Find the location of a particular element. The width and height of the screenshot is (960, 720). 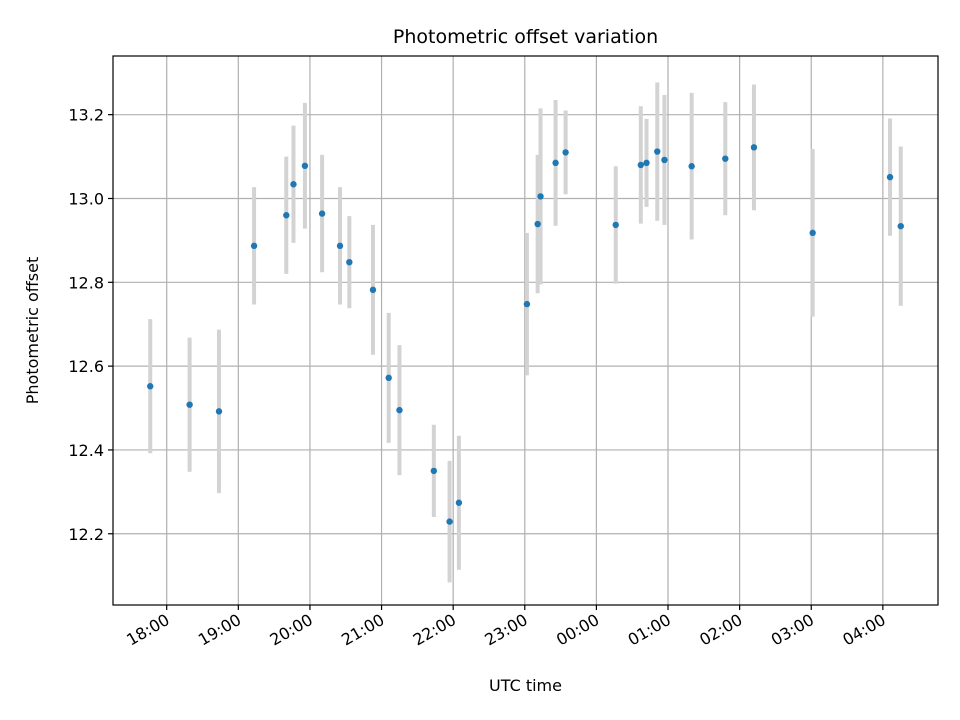

chart-title: Photometric offset variation is located at coordinates (525, 37).